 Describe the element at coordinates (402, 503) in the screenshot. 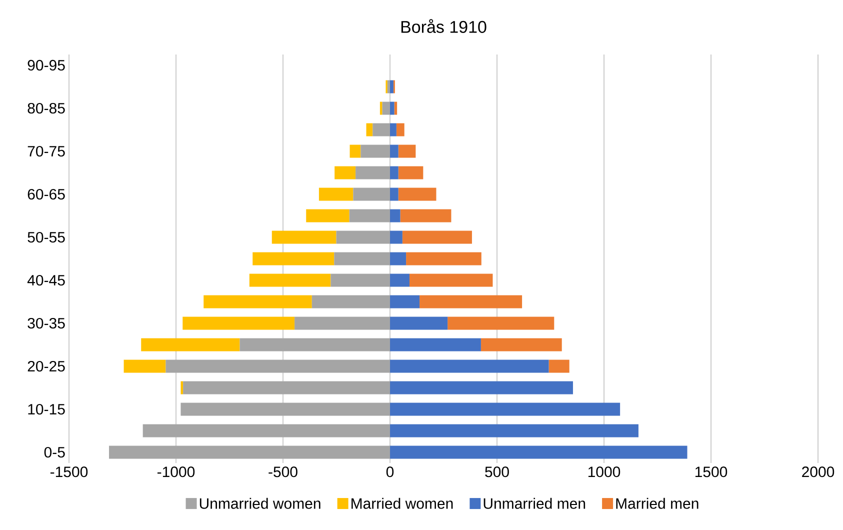

I see `legend-label: Married women` at that location.